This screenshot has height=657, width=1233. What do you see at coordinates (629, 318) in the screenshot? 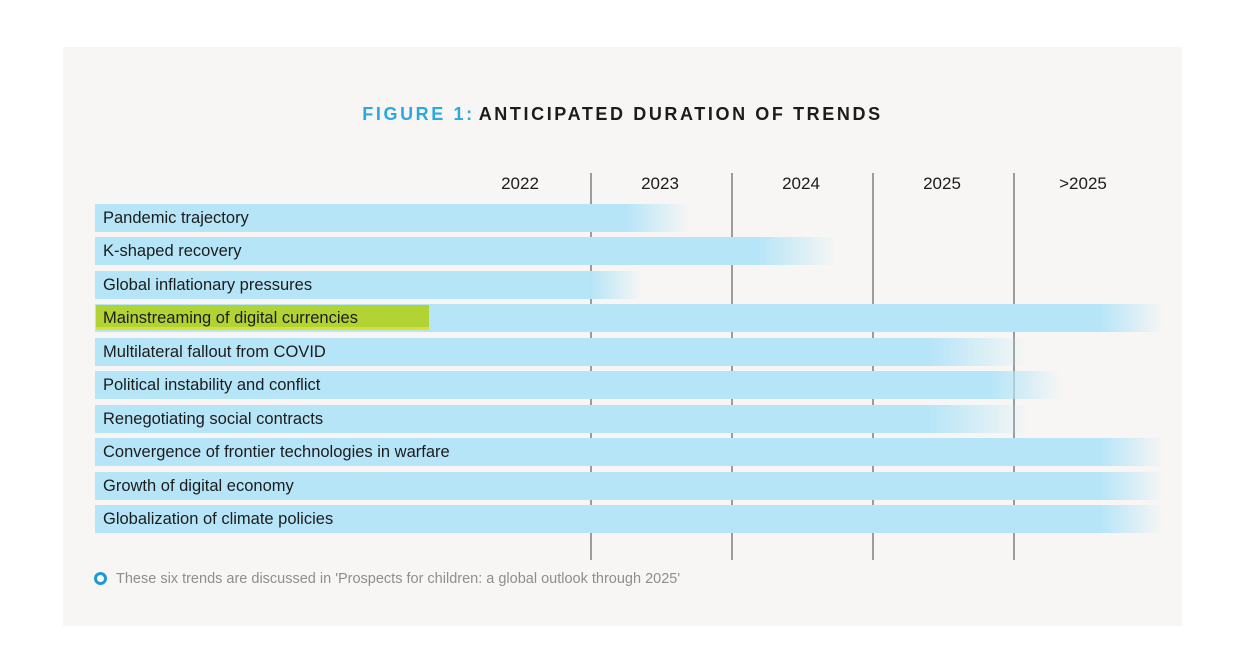
I see `trend-row: Mainstreaming of digital currencies` at bounding box center [629, 318].